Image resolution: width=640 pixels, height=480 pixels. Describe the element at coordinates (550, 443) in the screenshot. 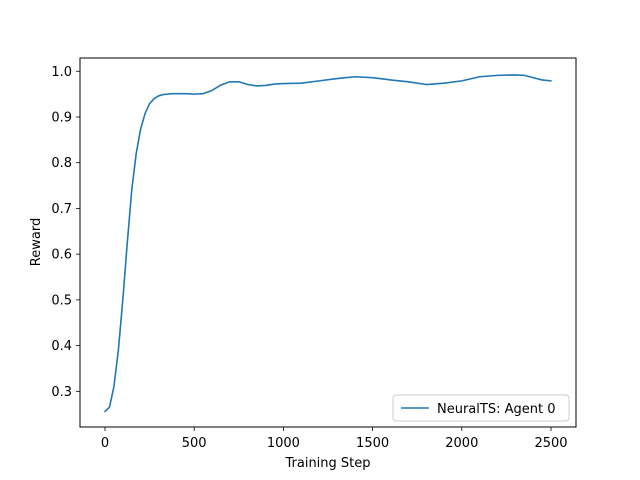

I see `x-tick-label: 2500` at that location.